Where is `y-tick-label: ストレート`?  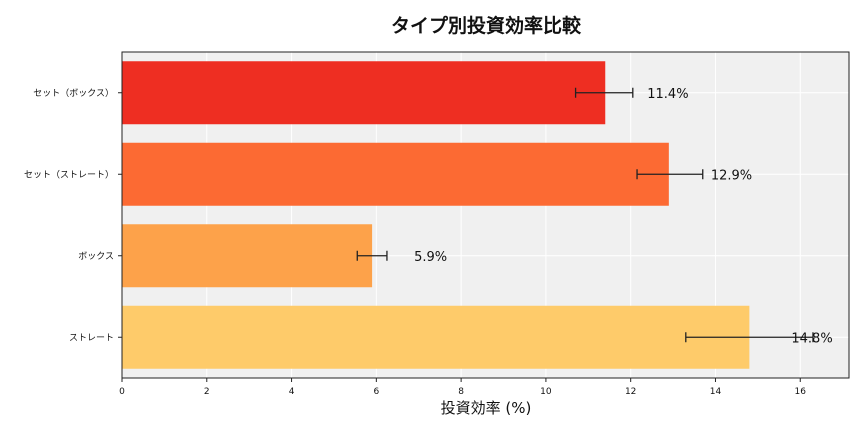
y-tick-label: ストレート is located at coordinates (91, 338).